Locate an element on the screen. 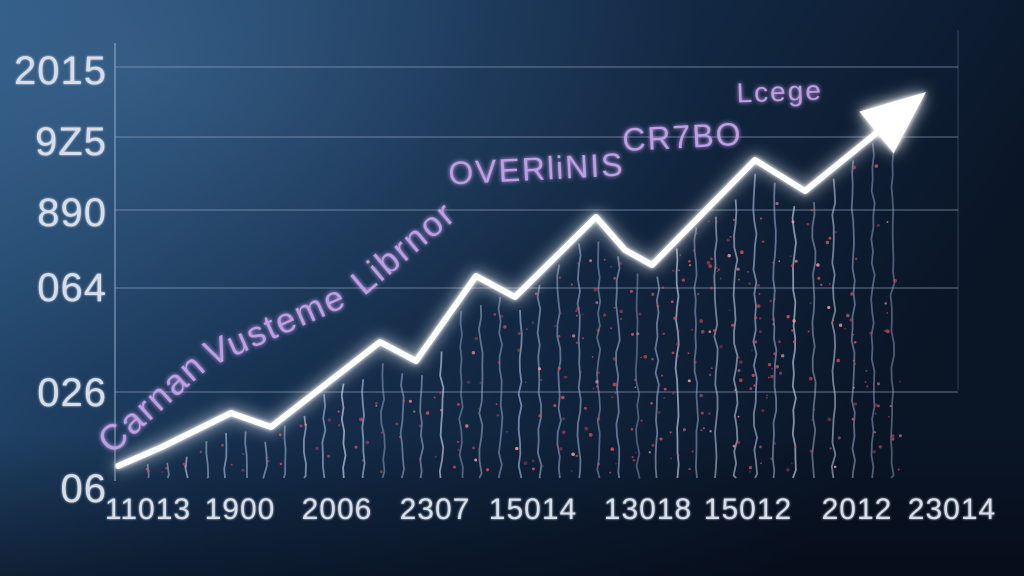 The image size is (1024, 576). y-tick-label: 026 is located at coordinates (72, 393).